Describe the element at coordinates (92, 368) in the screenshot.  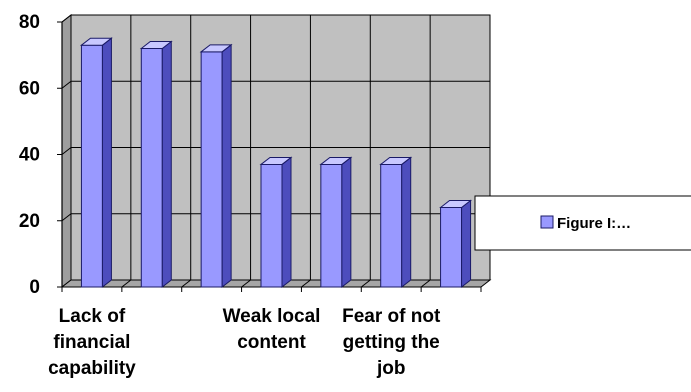
I see `x-category-line: capability` at that location.